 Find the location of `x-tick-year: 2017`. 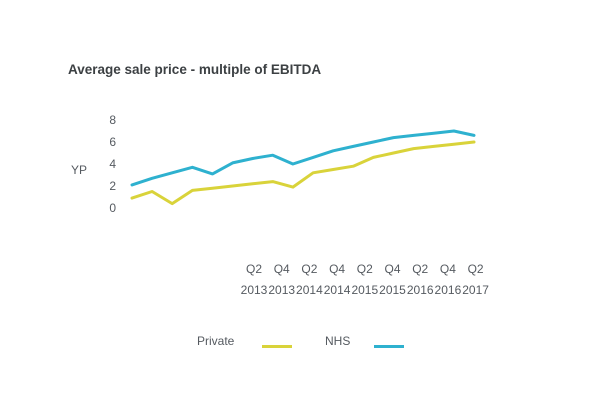

x-tick-year: 2017 is located at coordinates (475, 290).